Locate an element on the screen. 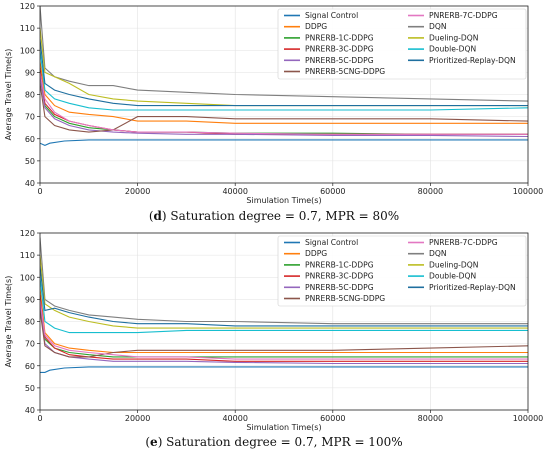  series-line-pnrerb-3c-ddpg is located at coordinates (284, 328).